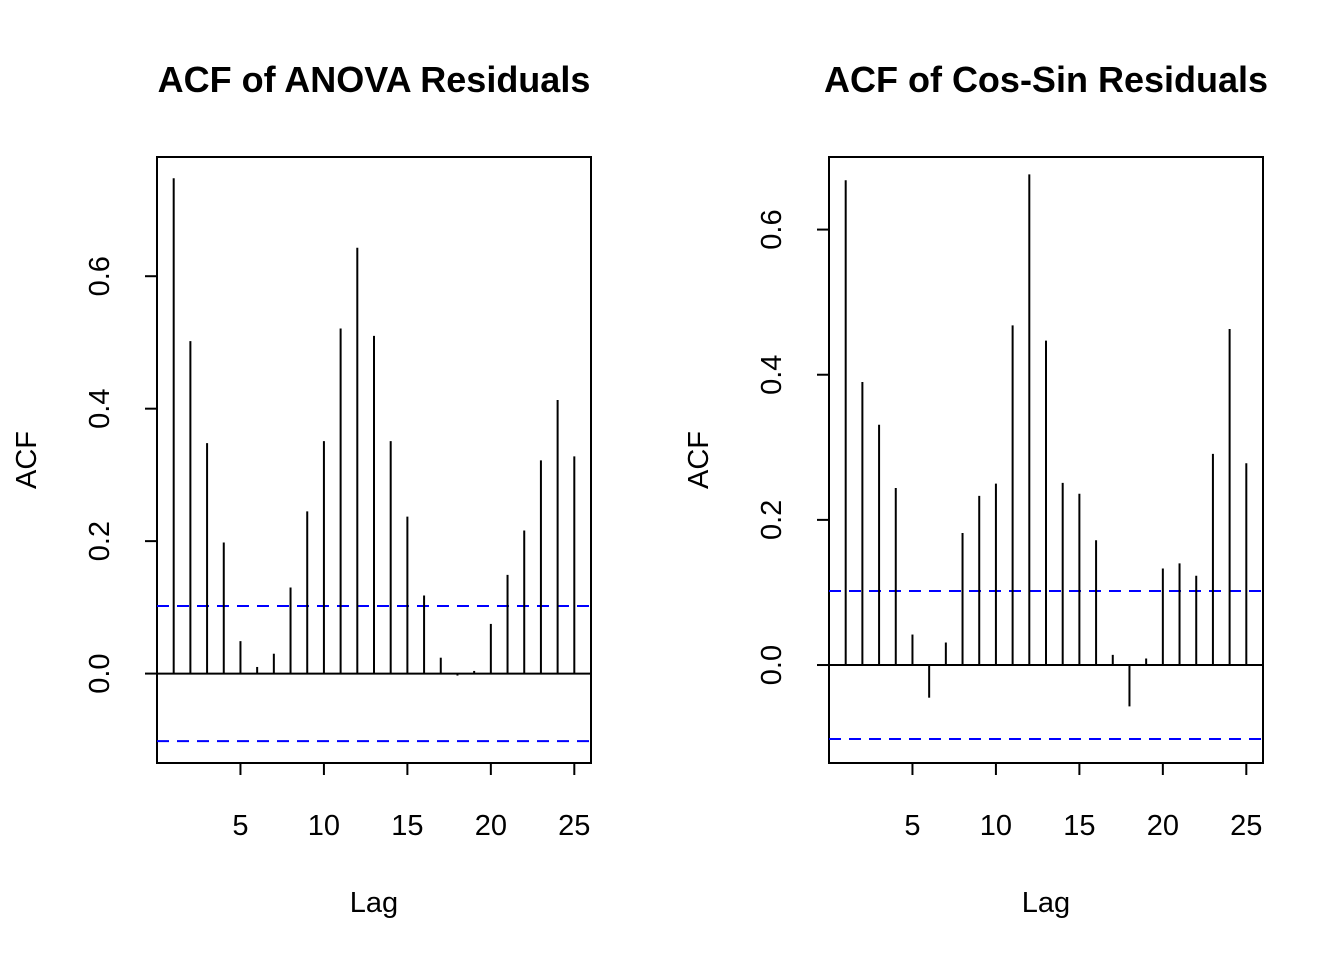  What do you see at coordinates (374, 79) in the screenshot?
I see `chart-title: ACF of ANOVA Residuals` at bounding box center [374, 79].